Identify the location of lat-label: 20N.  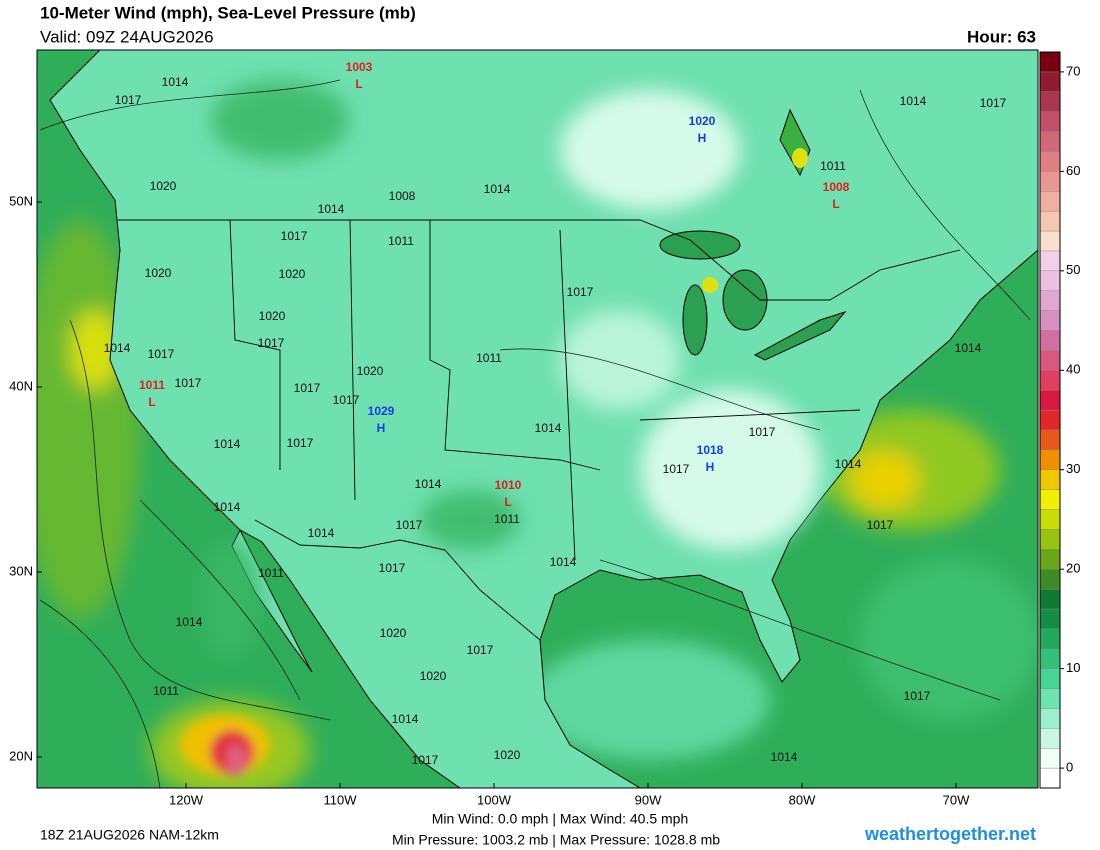
(21, 755).